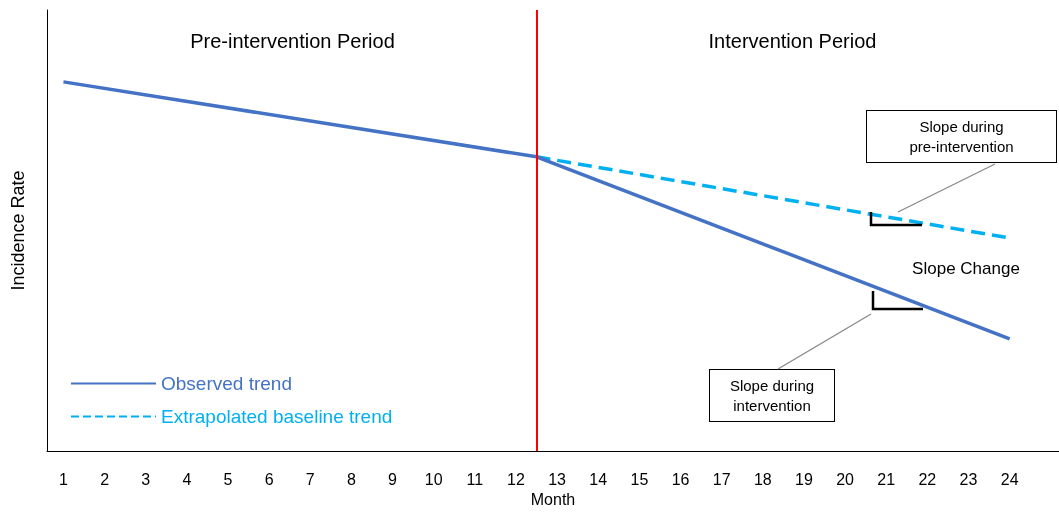 The image size is (1059, 519). What do you see at coordinates (680, 479) in the screenshot?
I see `x-tick-label: 16` at bounding box center [680, 479].